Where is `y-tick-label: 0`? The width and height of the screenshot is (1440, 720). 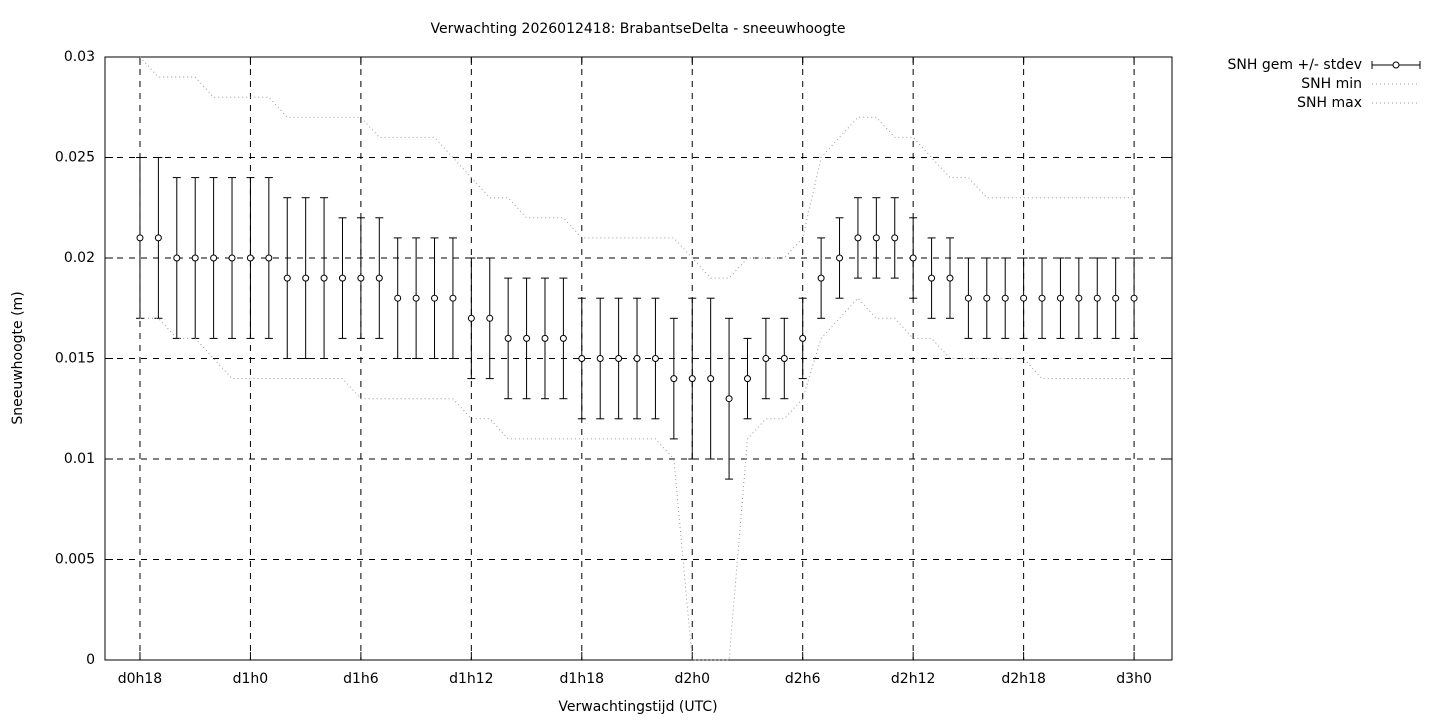 y-tick-label: 0 is located at coordinates (90, 660).